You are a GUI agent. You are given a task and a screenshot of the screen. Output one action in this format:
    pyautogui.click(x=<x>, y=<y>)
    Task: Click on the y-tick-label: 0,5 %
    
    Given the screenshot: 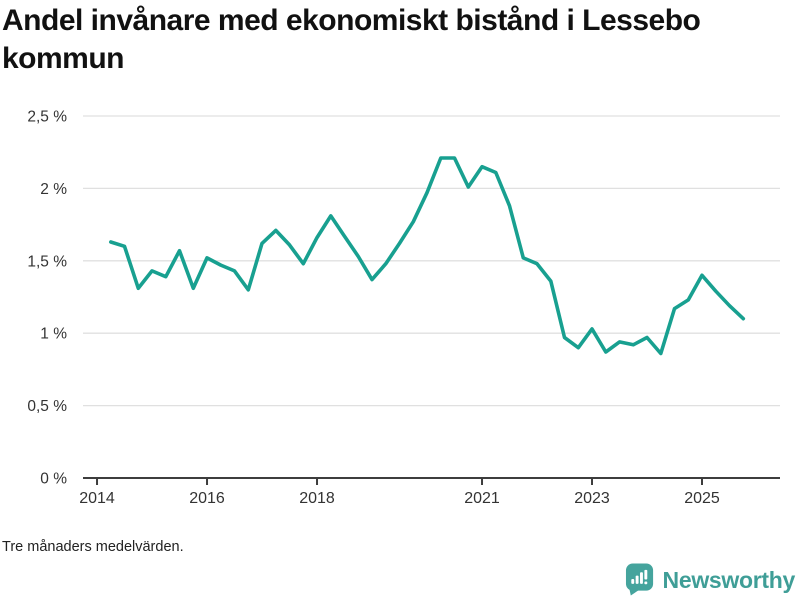 What is the action you would take?
    pyautogui.click(x=47, y=406)
    